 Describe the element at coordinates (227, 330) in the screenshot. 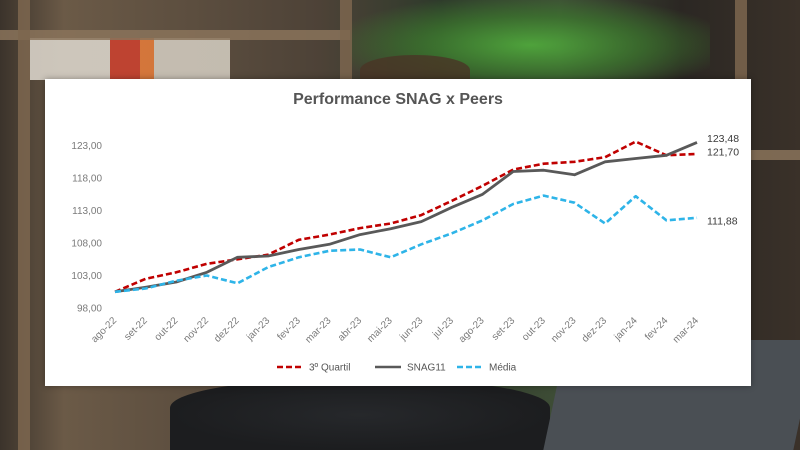

I see `x-tick-label: dez-22` at that location.